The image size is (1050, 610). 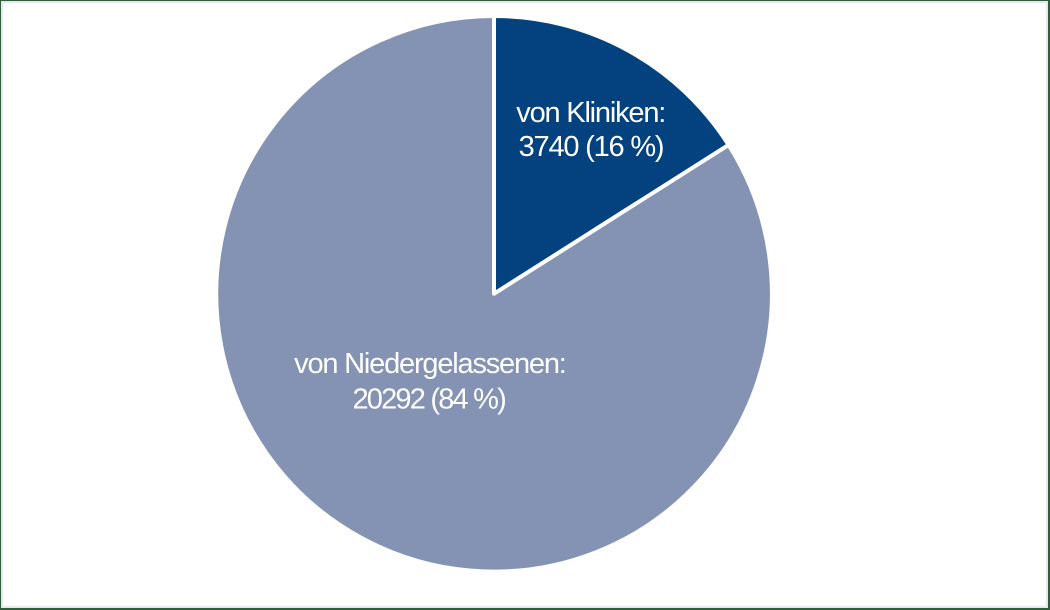 I want to click on svg-text: von Kliniken:, so click(x=590, y=113).